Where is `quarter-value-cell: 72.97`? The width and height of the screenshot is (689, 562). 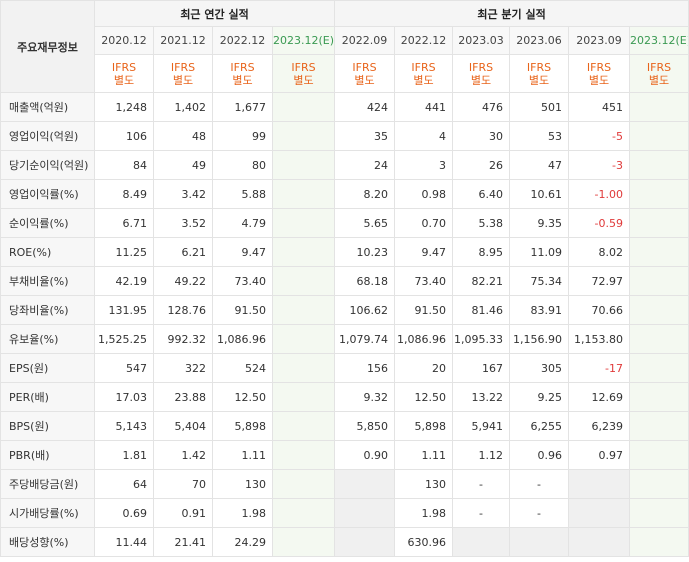
quarter-value-cell: 72.97 is located at coordinates (599, 281).